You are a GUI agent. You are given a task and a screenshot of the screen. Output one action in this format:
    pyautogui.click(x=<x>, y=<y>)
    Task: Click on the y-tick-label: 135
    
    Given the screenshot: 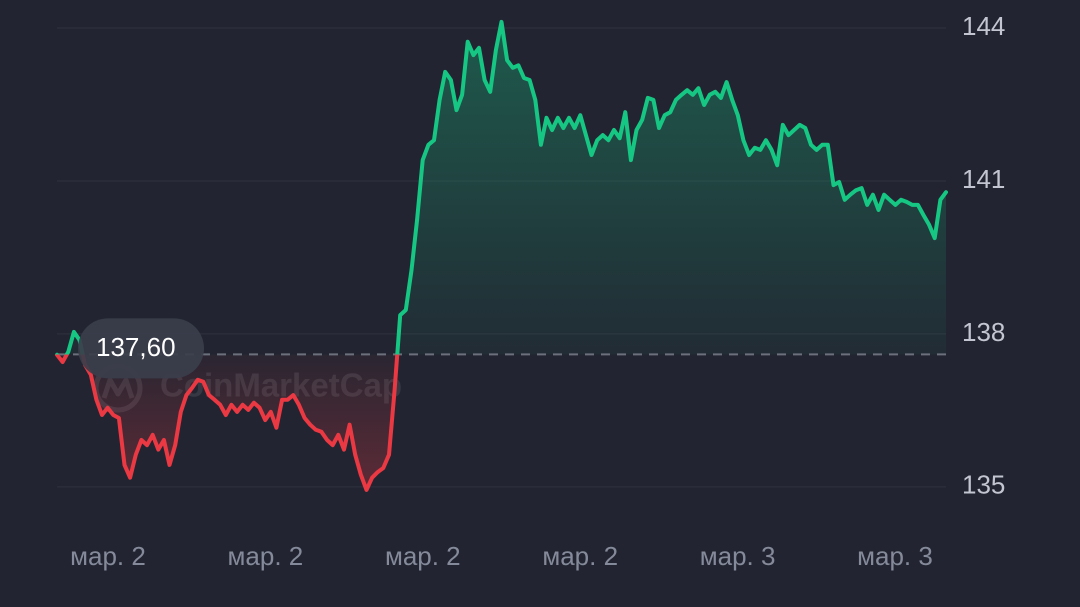 What is the action you would take?
    pyautogui.click(x=983, y=485)
    